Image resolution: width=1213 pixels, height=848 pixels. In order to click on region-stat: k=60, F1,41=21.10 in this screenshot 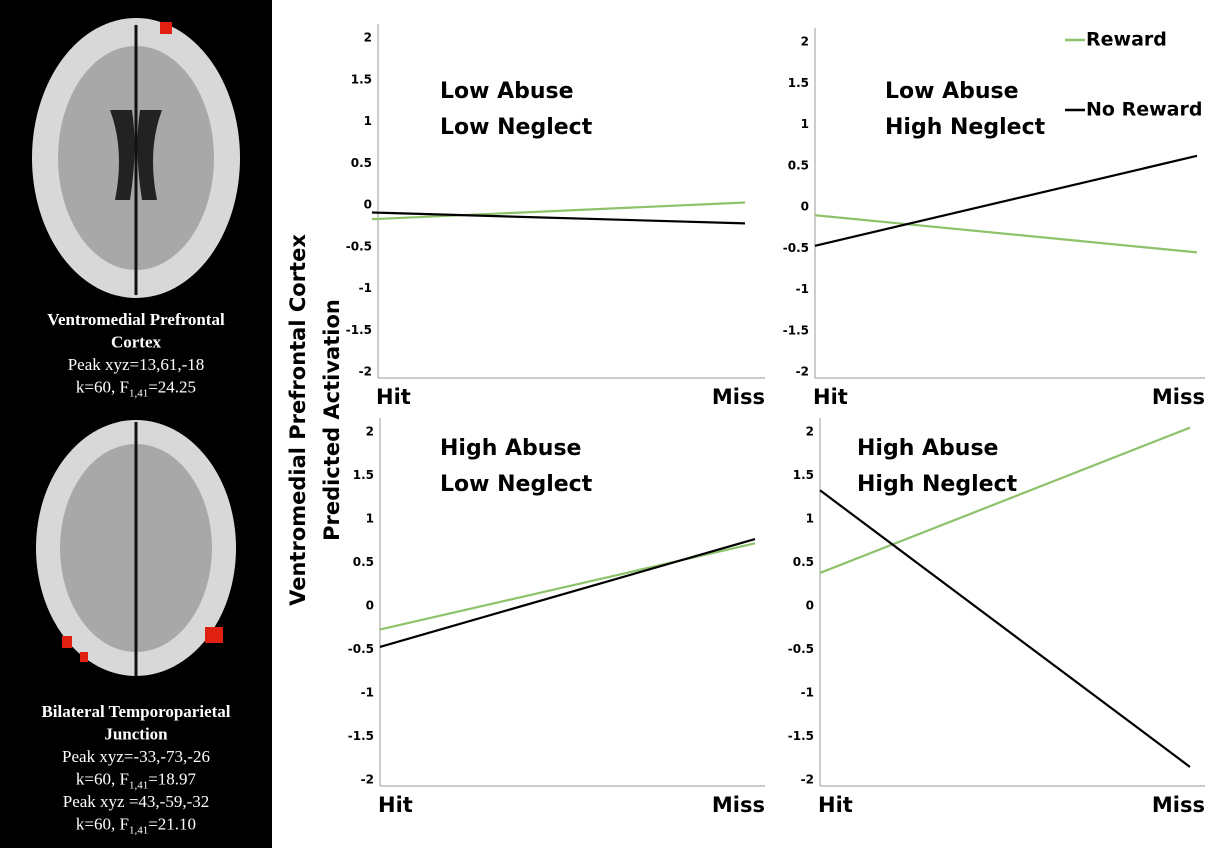, I will do `click(136, 826)`.